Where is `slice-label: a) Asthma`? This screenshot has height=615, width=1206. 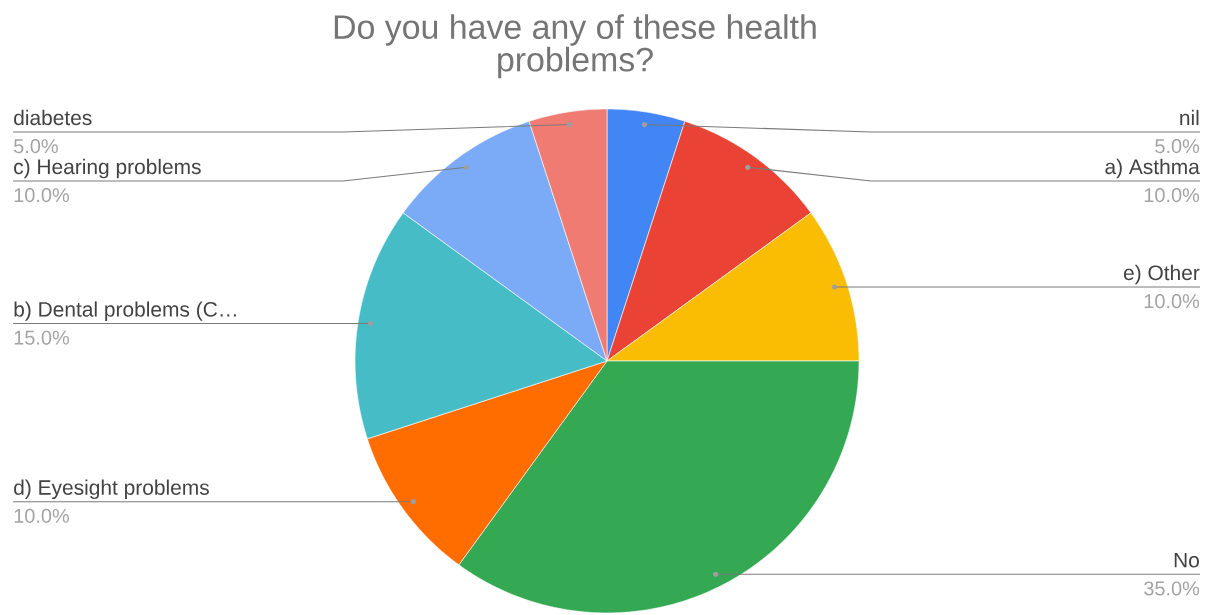
slice-label: a) Asthma is located at coordinates (1152, 168).